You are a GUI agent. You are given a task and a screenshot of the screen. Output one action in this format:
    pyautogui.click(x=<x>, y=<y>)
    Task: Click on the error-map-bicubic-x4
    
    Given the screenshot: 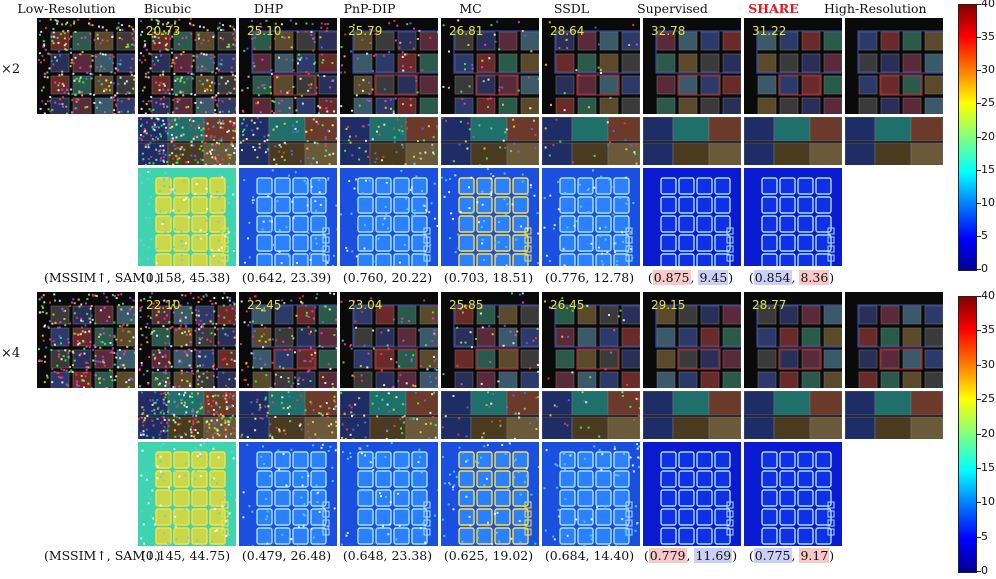 What is the action you would take?
    pyautogui.click(x=187, y=494)
    